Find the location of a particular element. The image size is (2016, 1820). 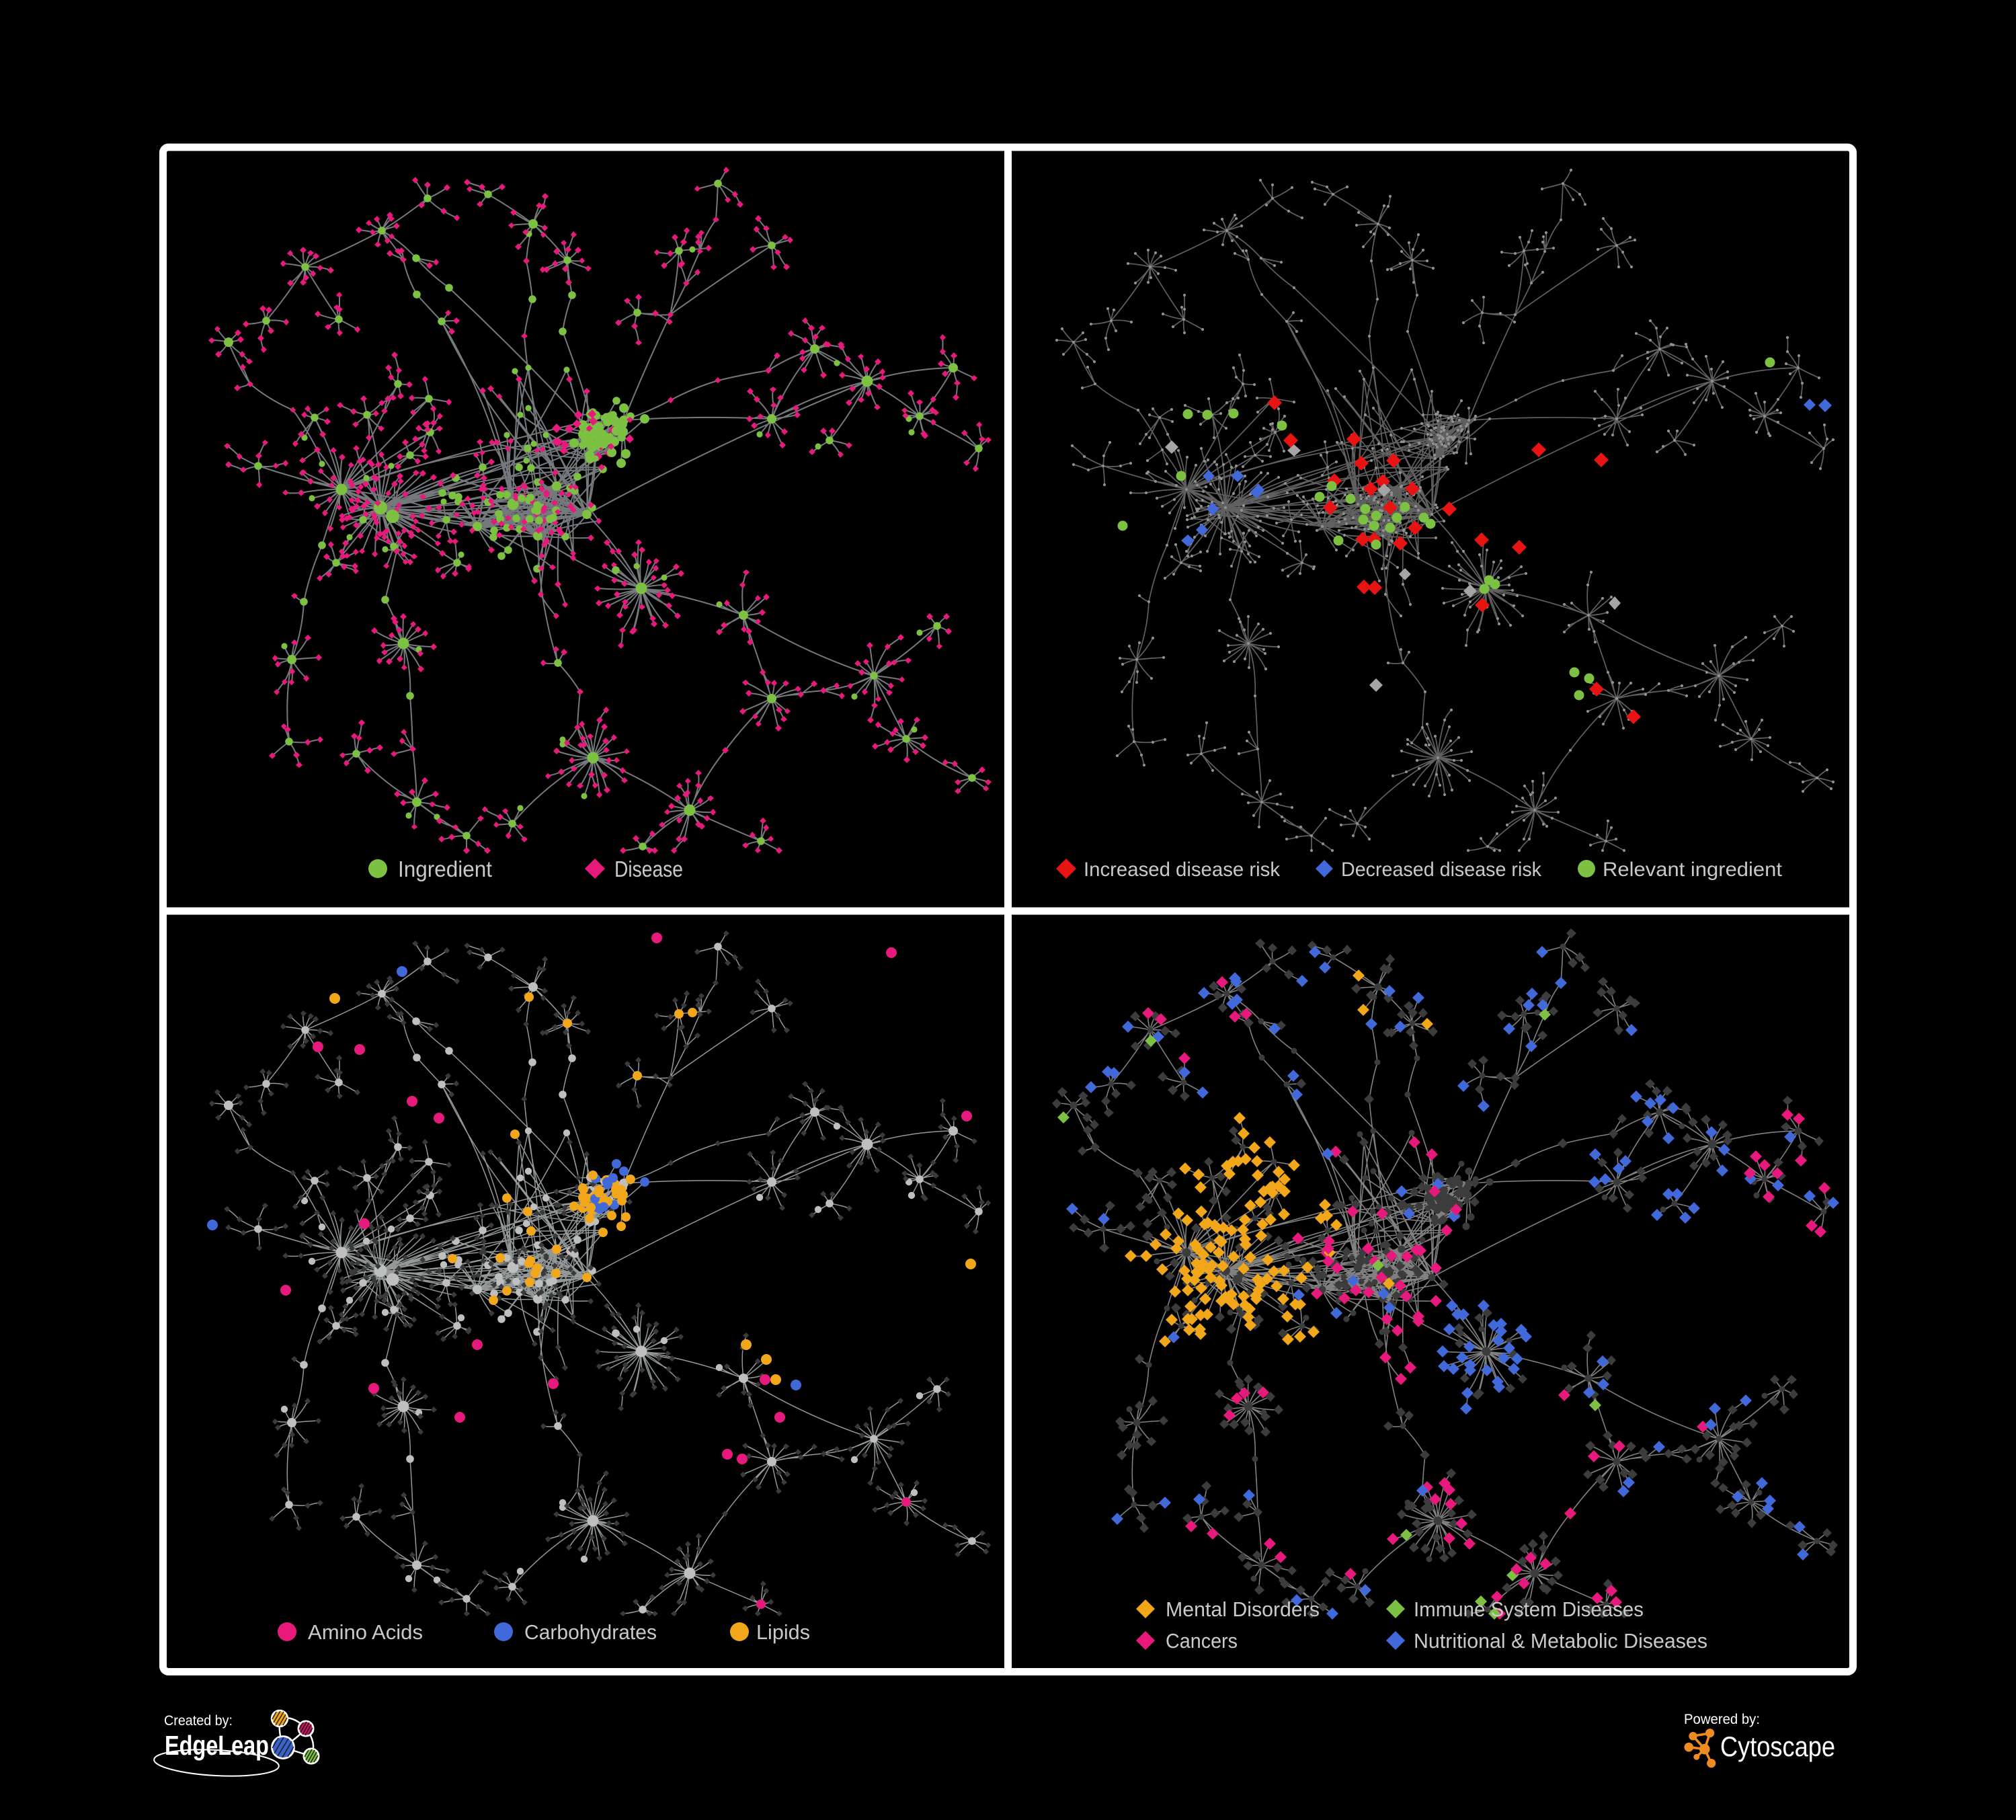

svg-text: Increased disease risk is located at coordinates (1182, 870).